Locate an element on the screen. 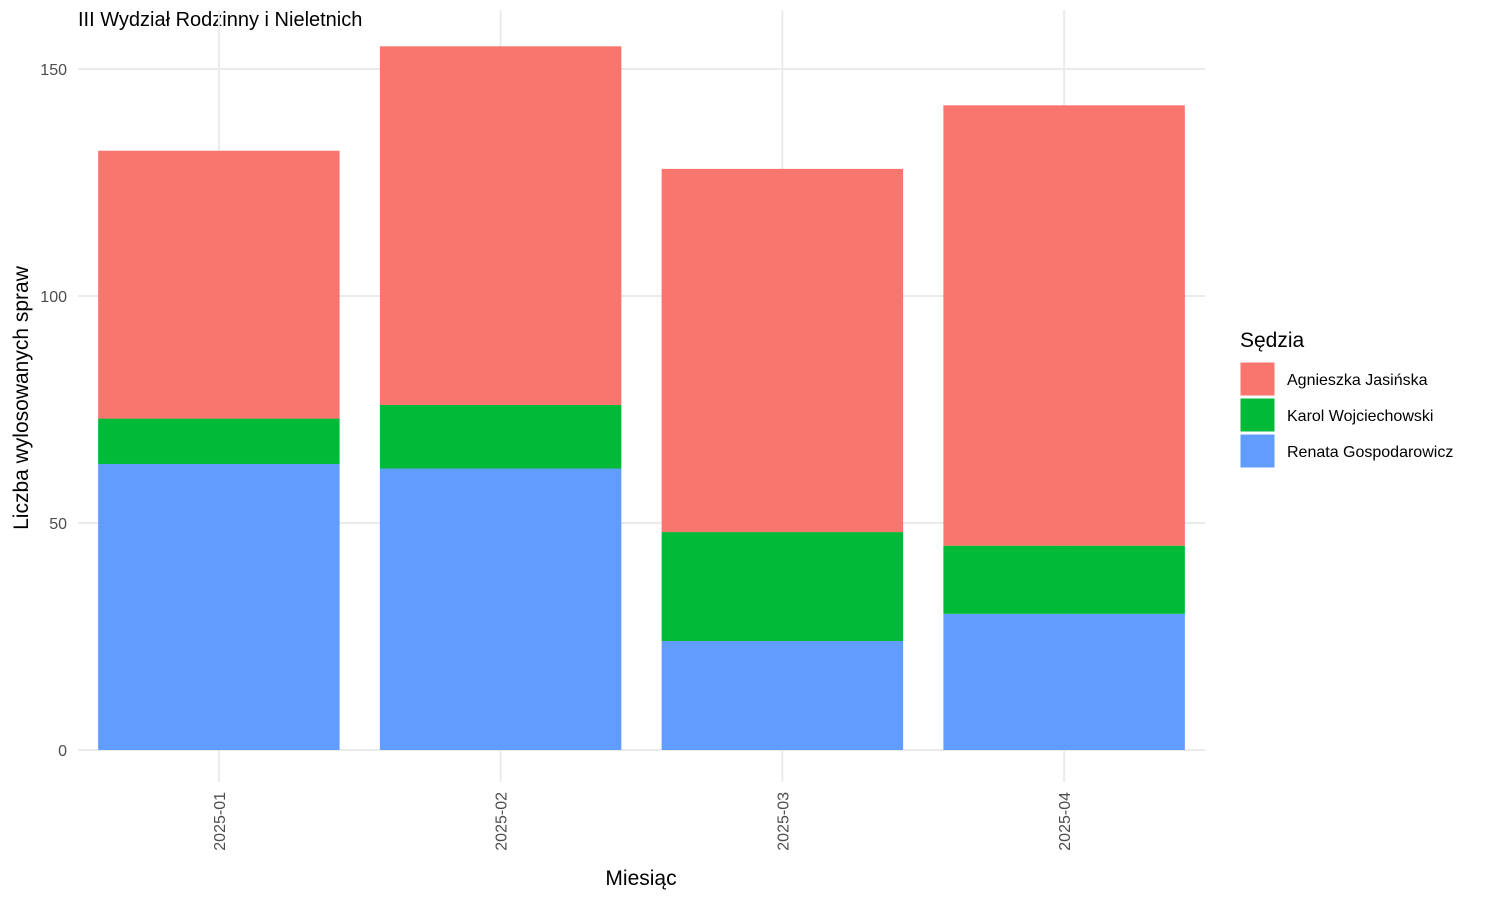  x-tick-label: 2025-01 is located at coordinates (220, 821).